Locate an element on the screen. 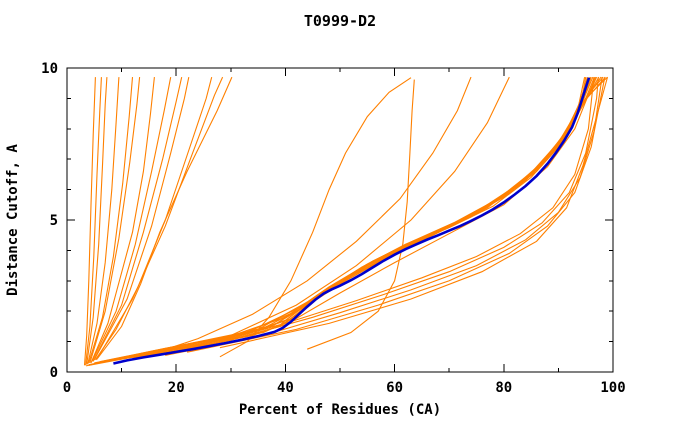 Image resolution: width=680 pixels, height=440 pixels. y-tick-label: 10 is located at coordinates (49, 69).